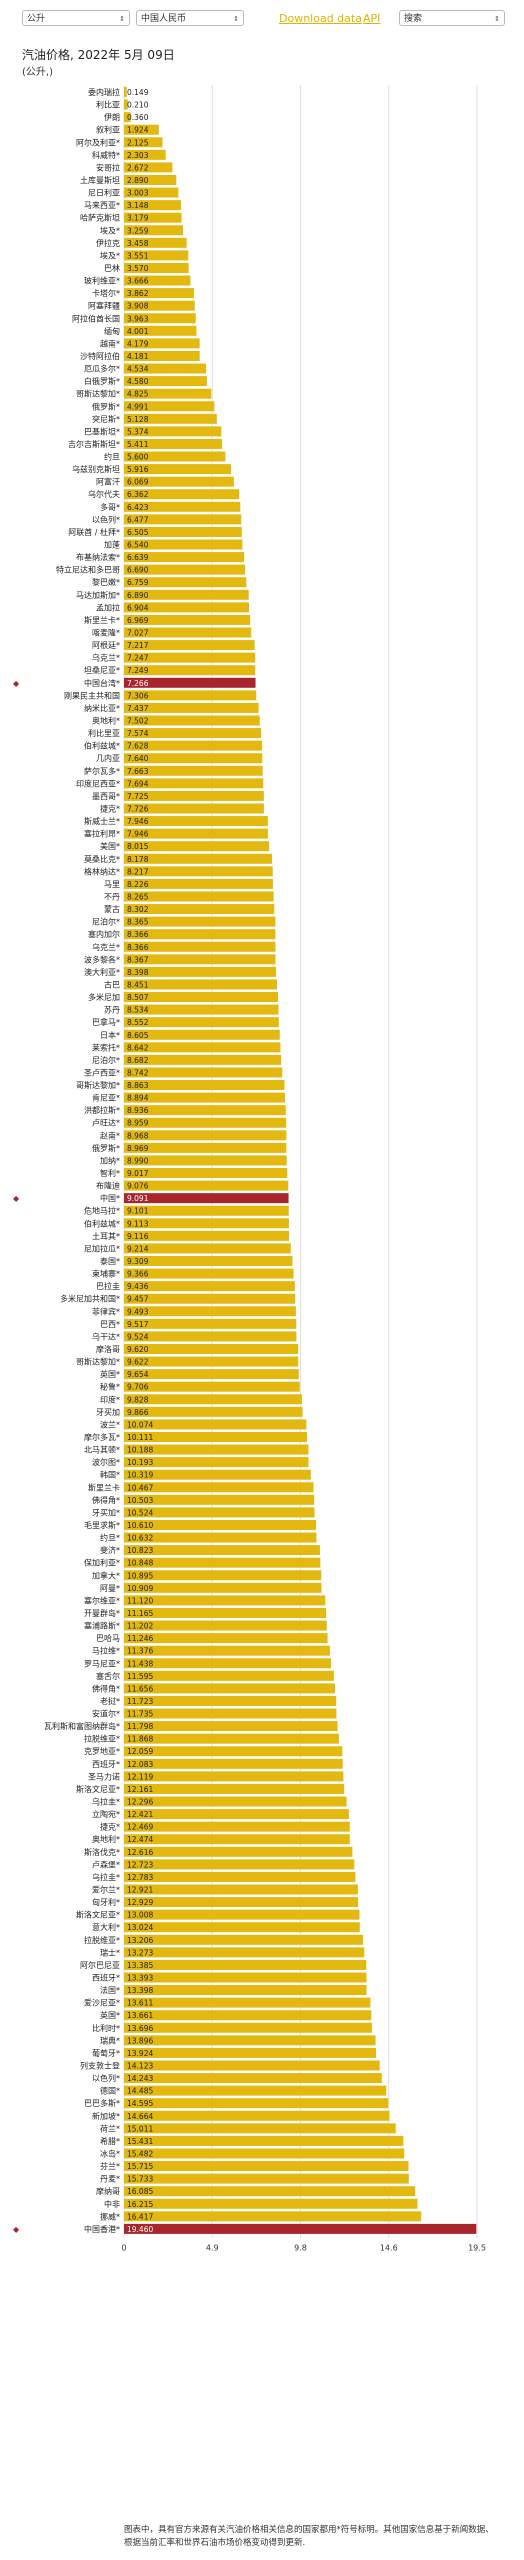 The image size is (524, 2560). I want to click on category-label: 圣马力诺, so click(104, 1776).